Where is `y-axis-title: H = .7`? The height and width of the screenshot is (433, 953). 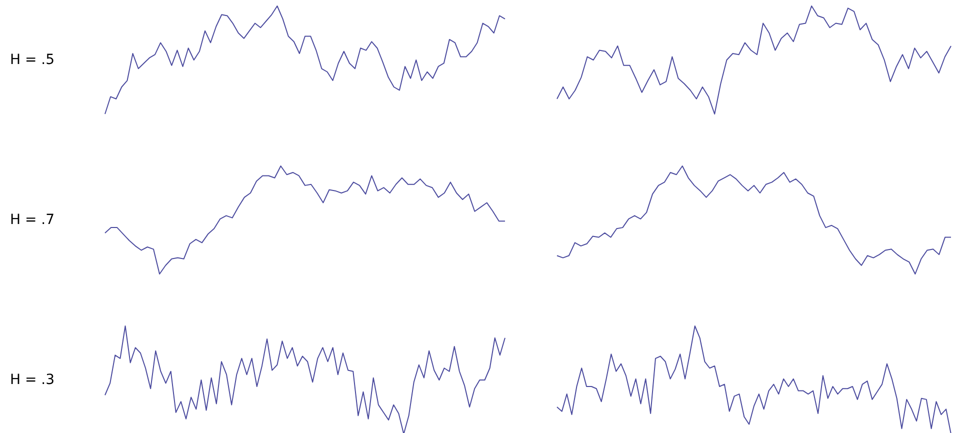 y-axis-title: H = .7 is located at coordinates (32, 220).